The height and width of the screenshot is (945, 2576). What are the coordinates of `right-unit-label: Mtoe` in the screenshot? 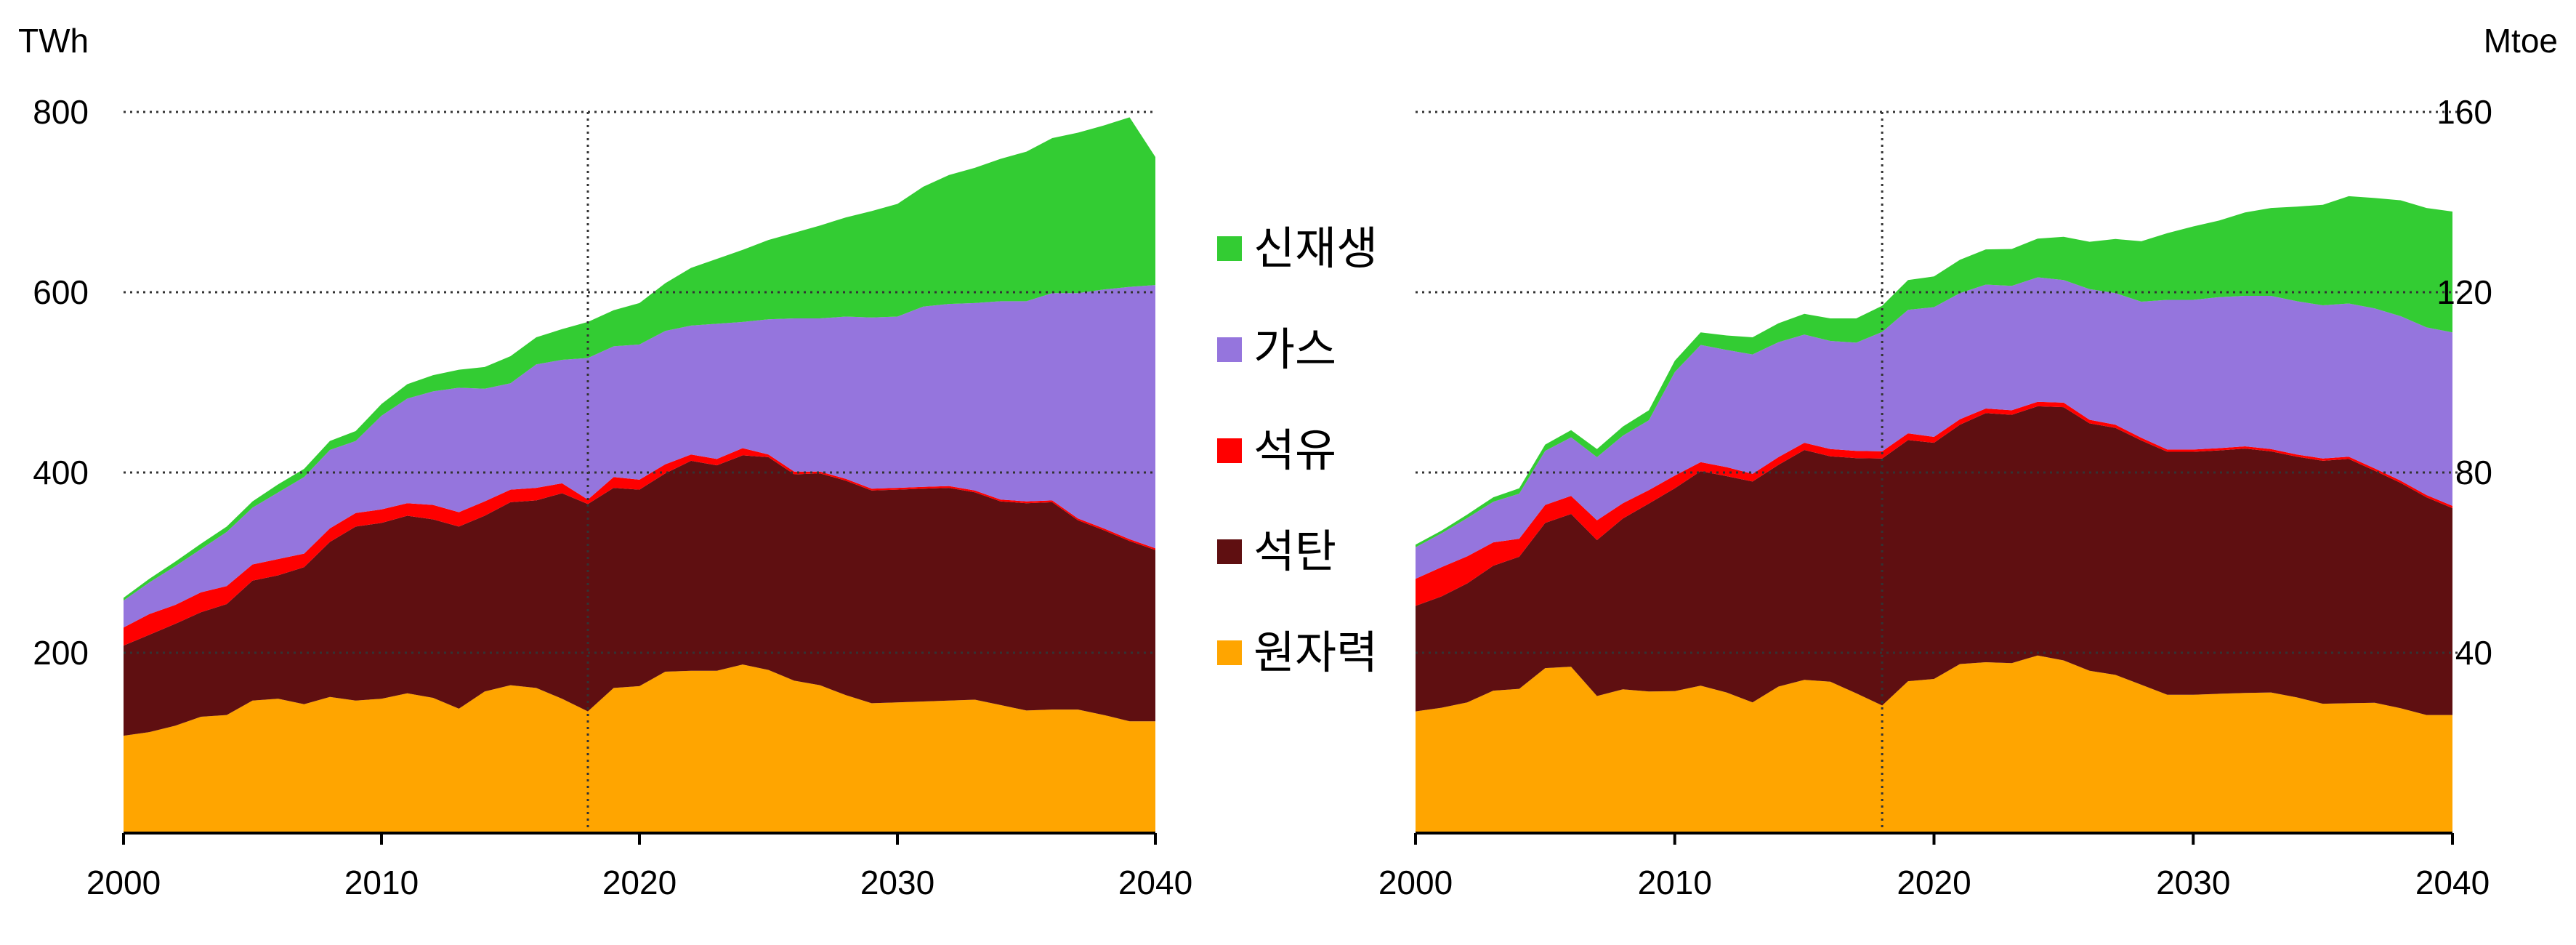 It's located at (2521, 41).